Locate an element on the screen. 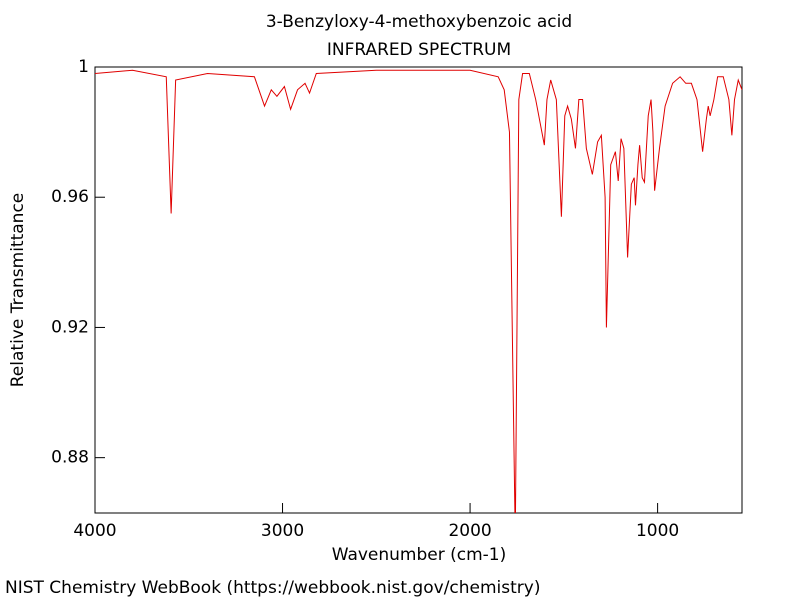 This screenshot has height=600, width=800. y-tick-label: 0.92 is located at coordinates (70, 327).